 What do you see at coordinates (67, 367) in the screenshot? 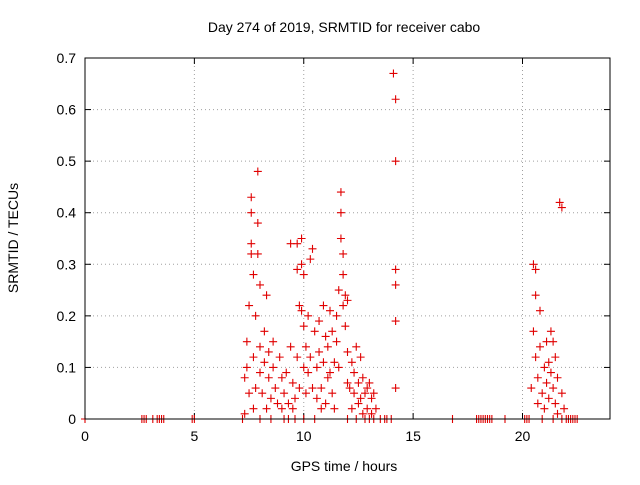
I see `y-tick-label: 0.1` at bounding box center [67, 367].